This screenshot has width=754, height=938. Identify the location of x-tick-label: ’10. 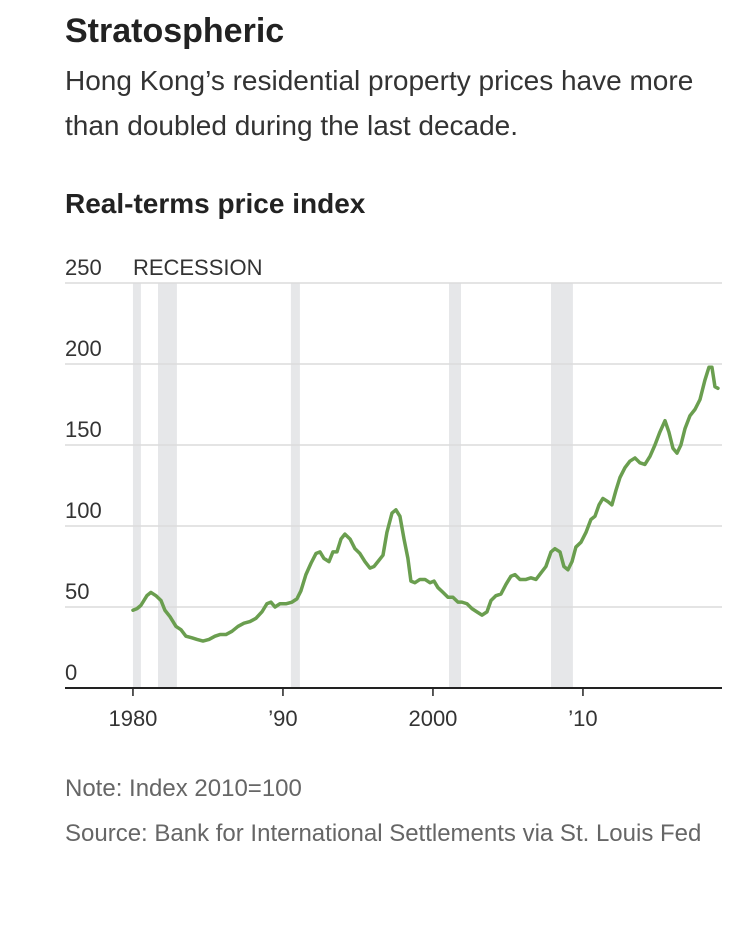
(582, 718).